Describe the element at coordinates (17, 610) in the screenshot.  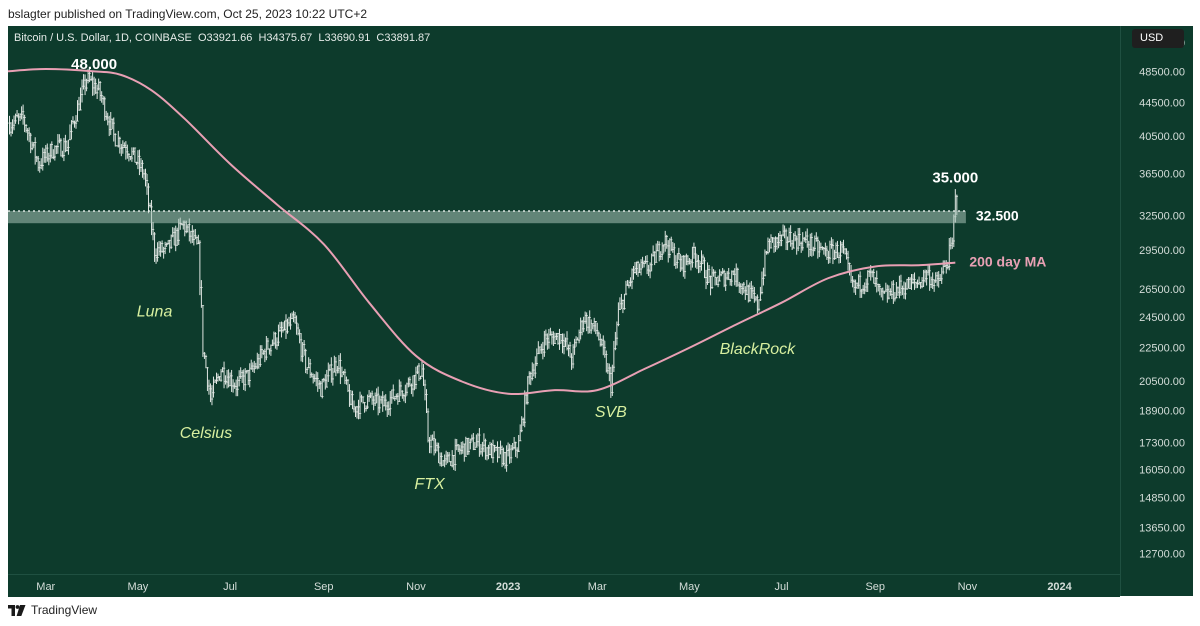
I see `tradingview-logo-icon` at that location.